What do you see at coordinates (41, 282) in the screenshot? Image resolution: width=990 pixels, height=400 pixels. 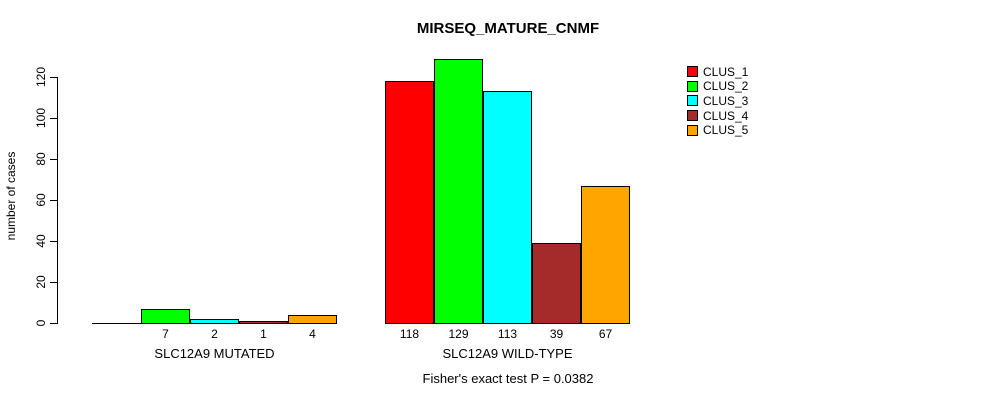 I see `y-tick-label: 20` at bounding box center [41, 282].